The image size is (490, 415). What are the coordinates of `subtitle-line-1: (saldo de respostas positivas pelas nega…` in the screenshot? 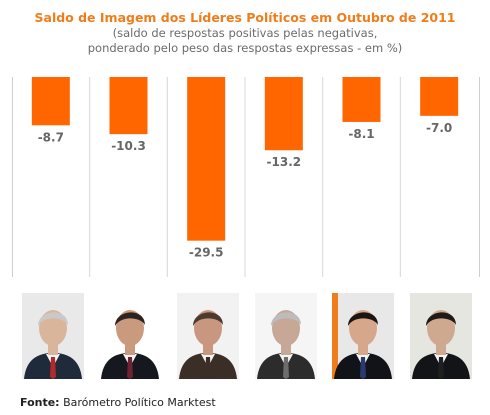 It's located at (245, 33).